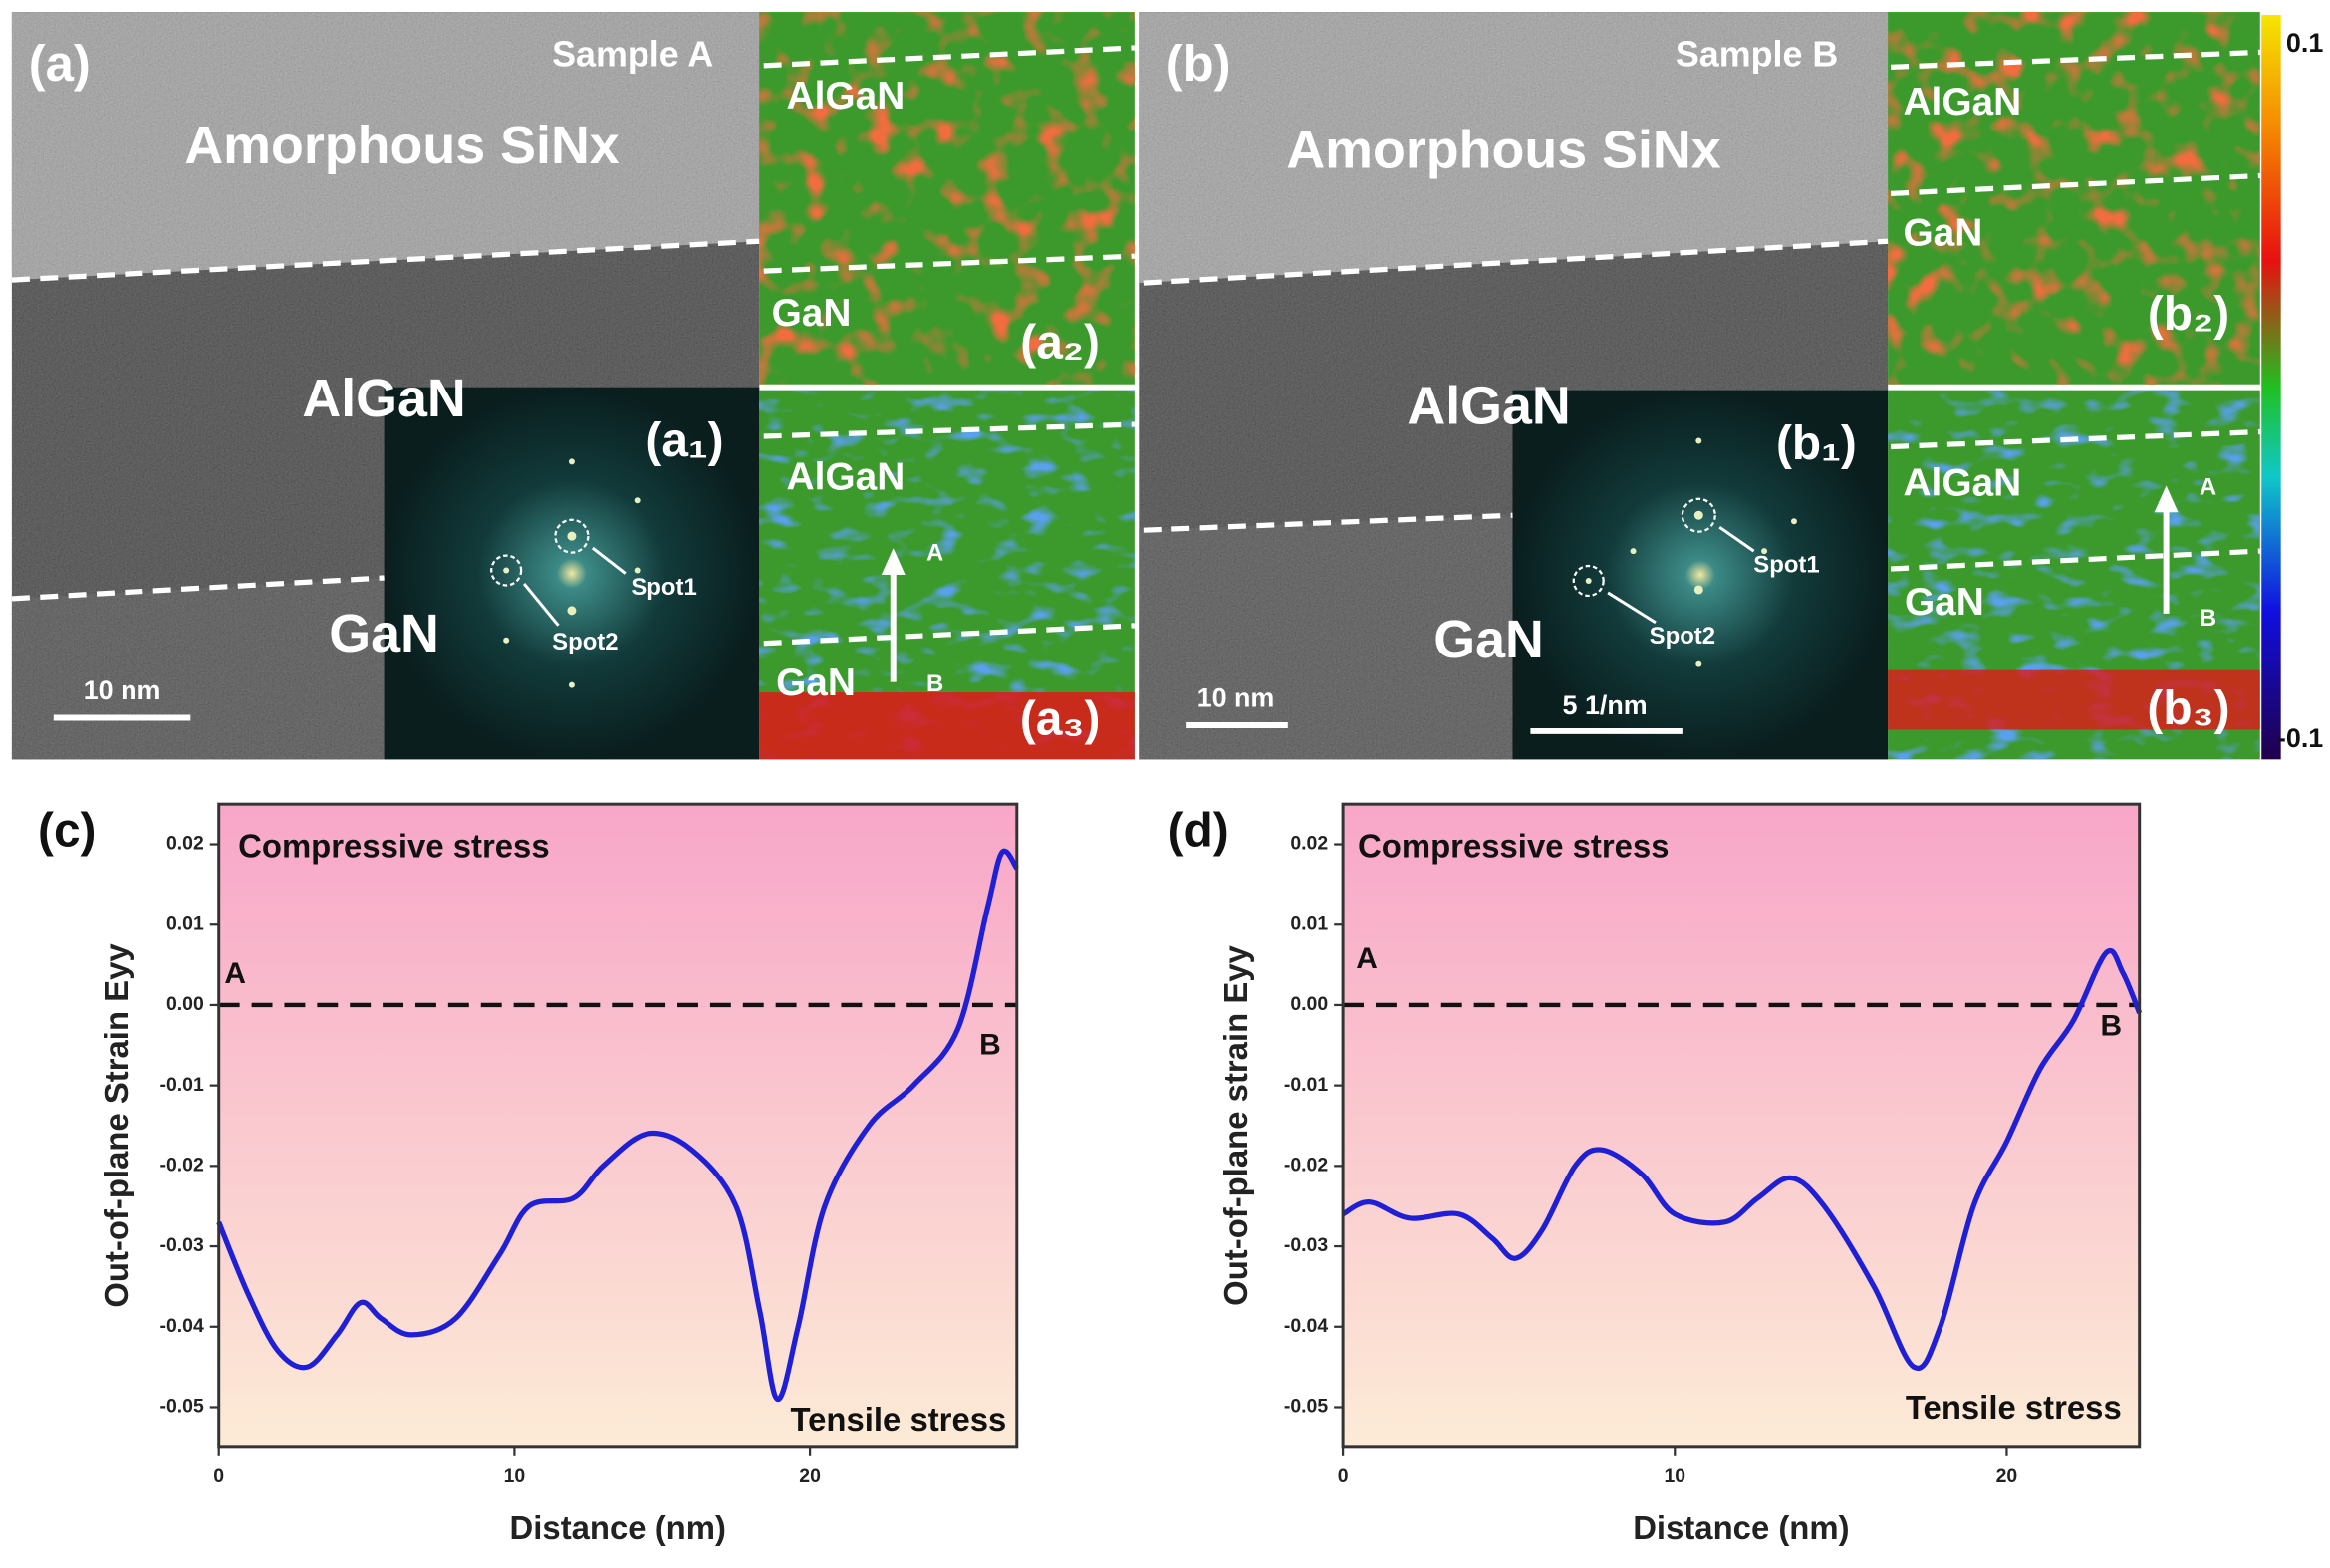  Describe the element at coordinates (684, 441) in the screenshot. I see `fft-label: (a₁)` at that location.